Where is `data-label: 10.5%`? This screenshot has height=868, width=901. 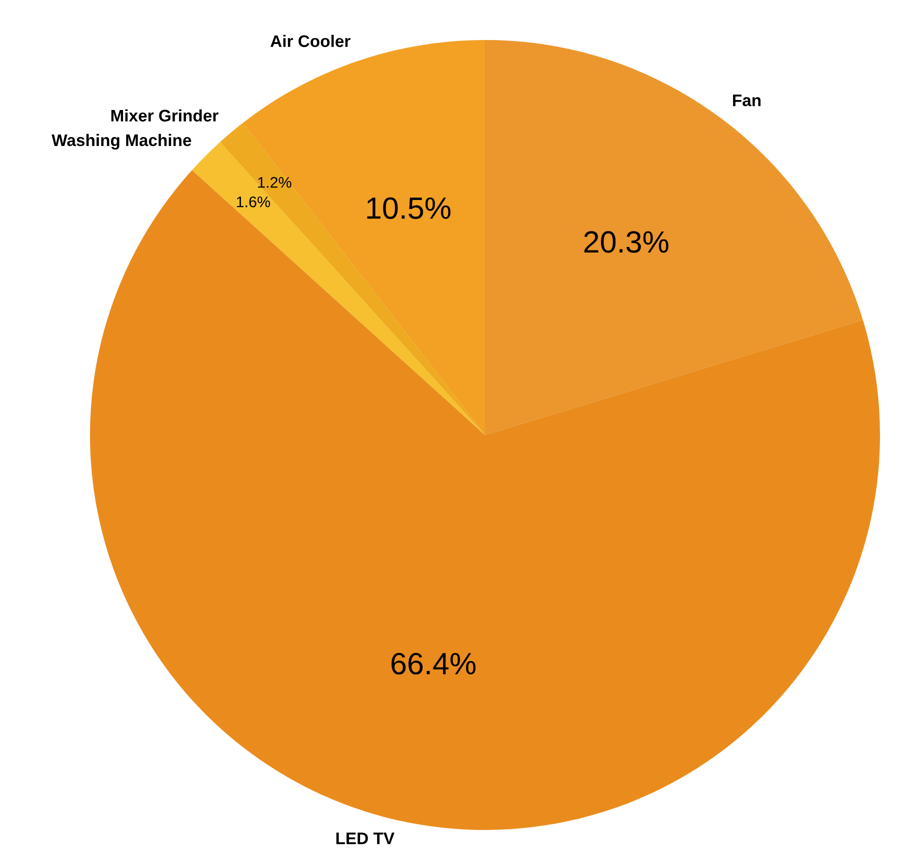
data-label: 10.5% is located at coordinates (408, 208).